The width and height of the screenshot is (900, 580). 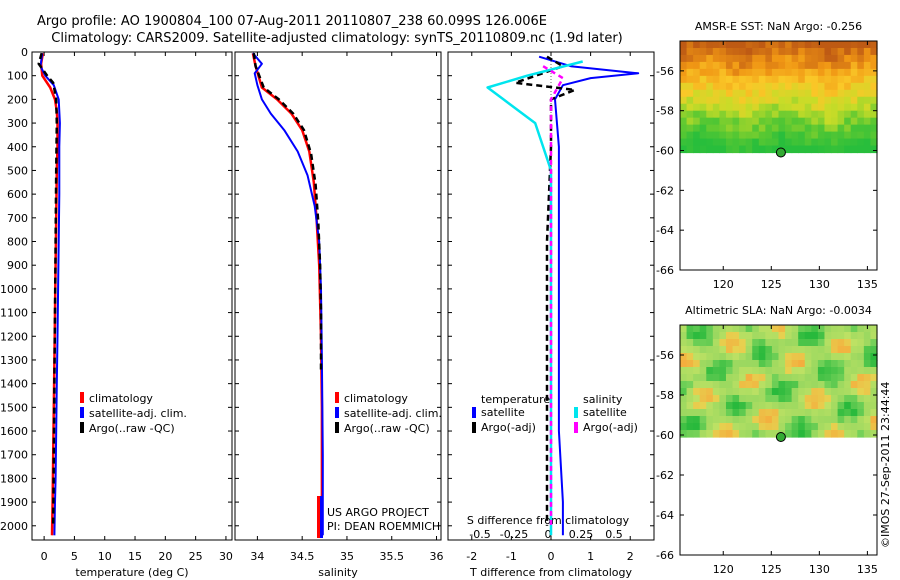 I want to click on x-axis-label: temperature (deg C), so click(x=131, y=572).